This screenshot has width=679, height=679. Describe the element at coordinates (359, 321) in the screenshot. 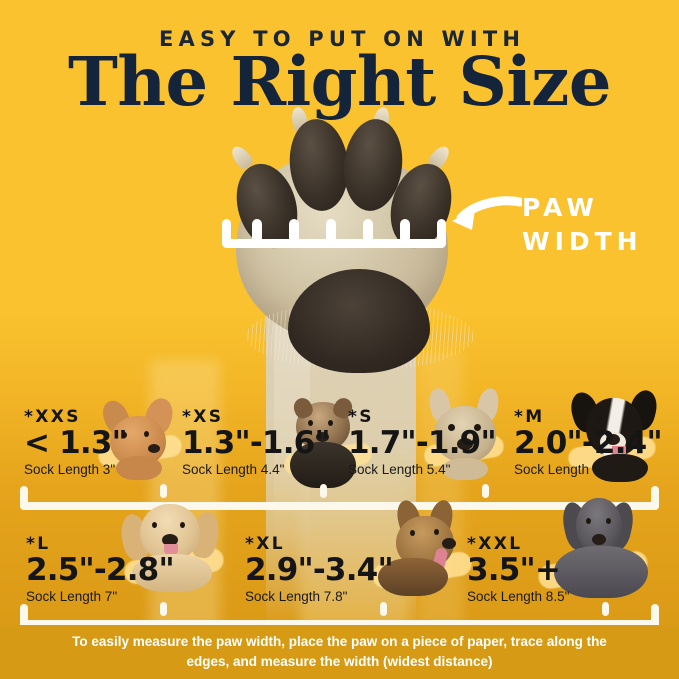

I see `paw-center-pad` at that location.